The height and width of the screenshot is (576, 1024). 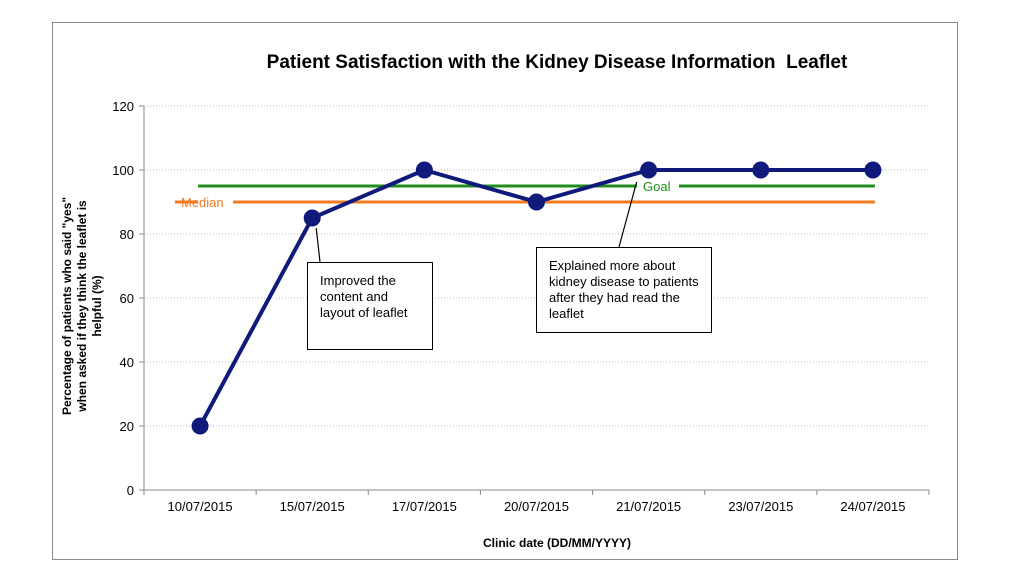 I want to click on y-tick-label: 0, so click(x=130, y=490).